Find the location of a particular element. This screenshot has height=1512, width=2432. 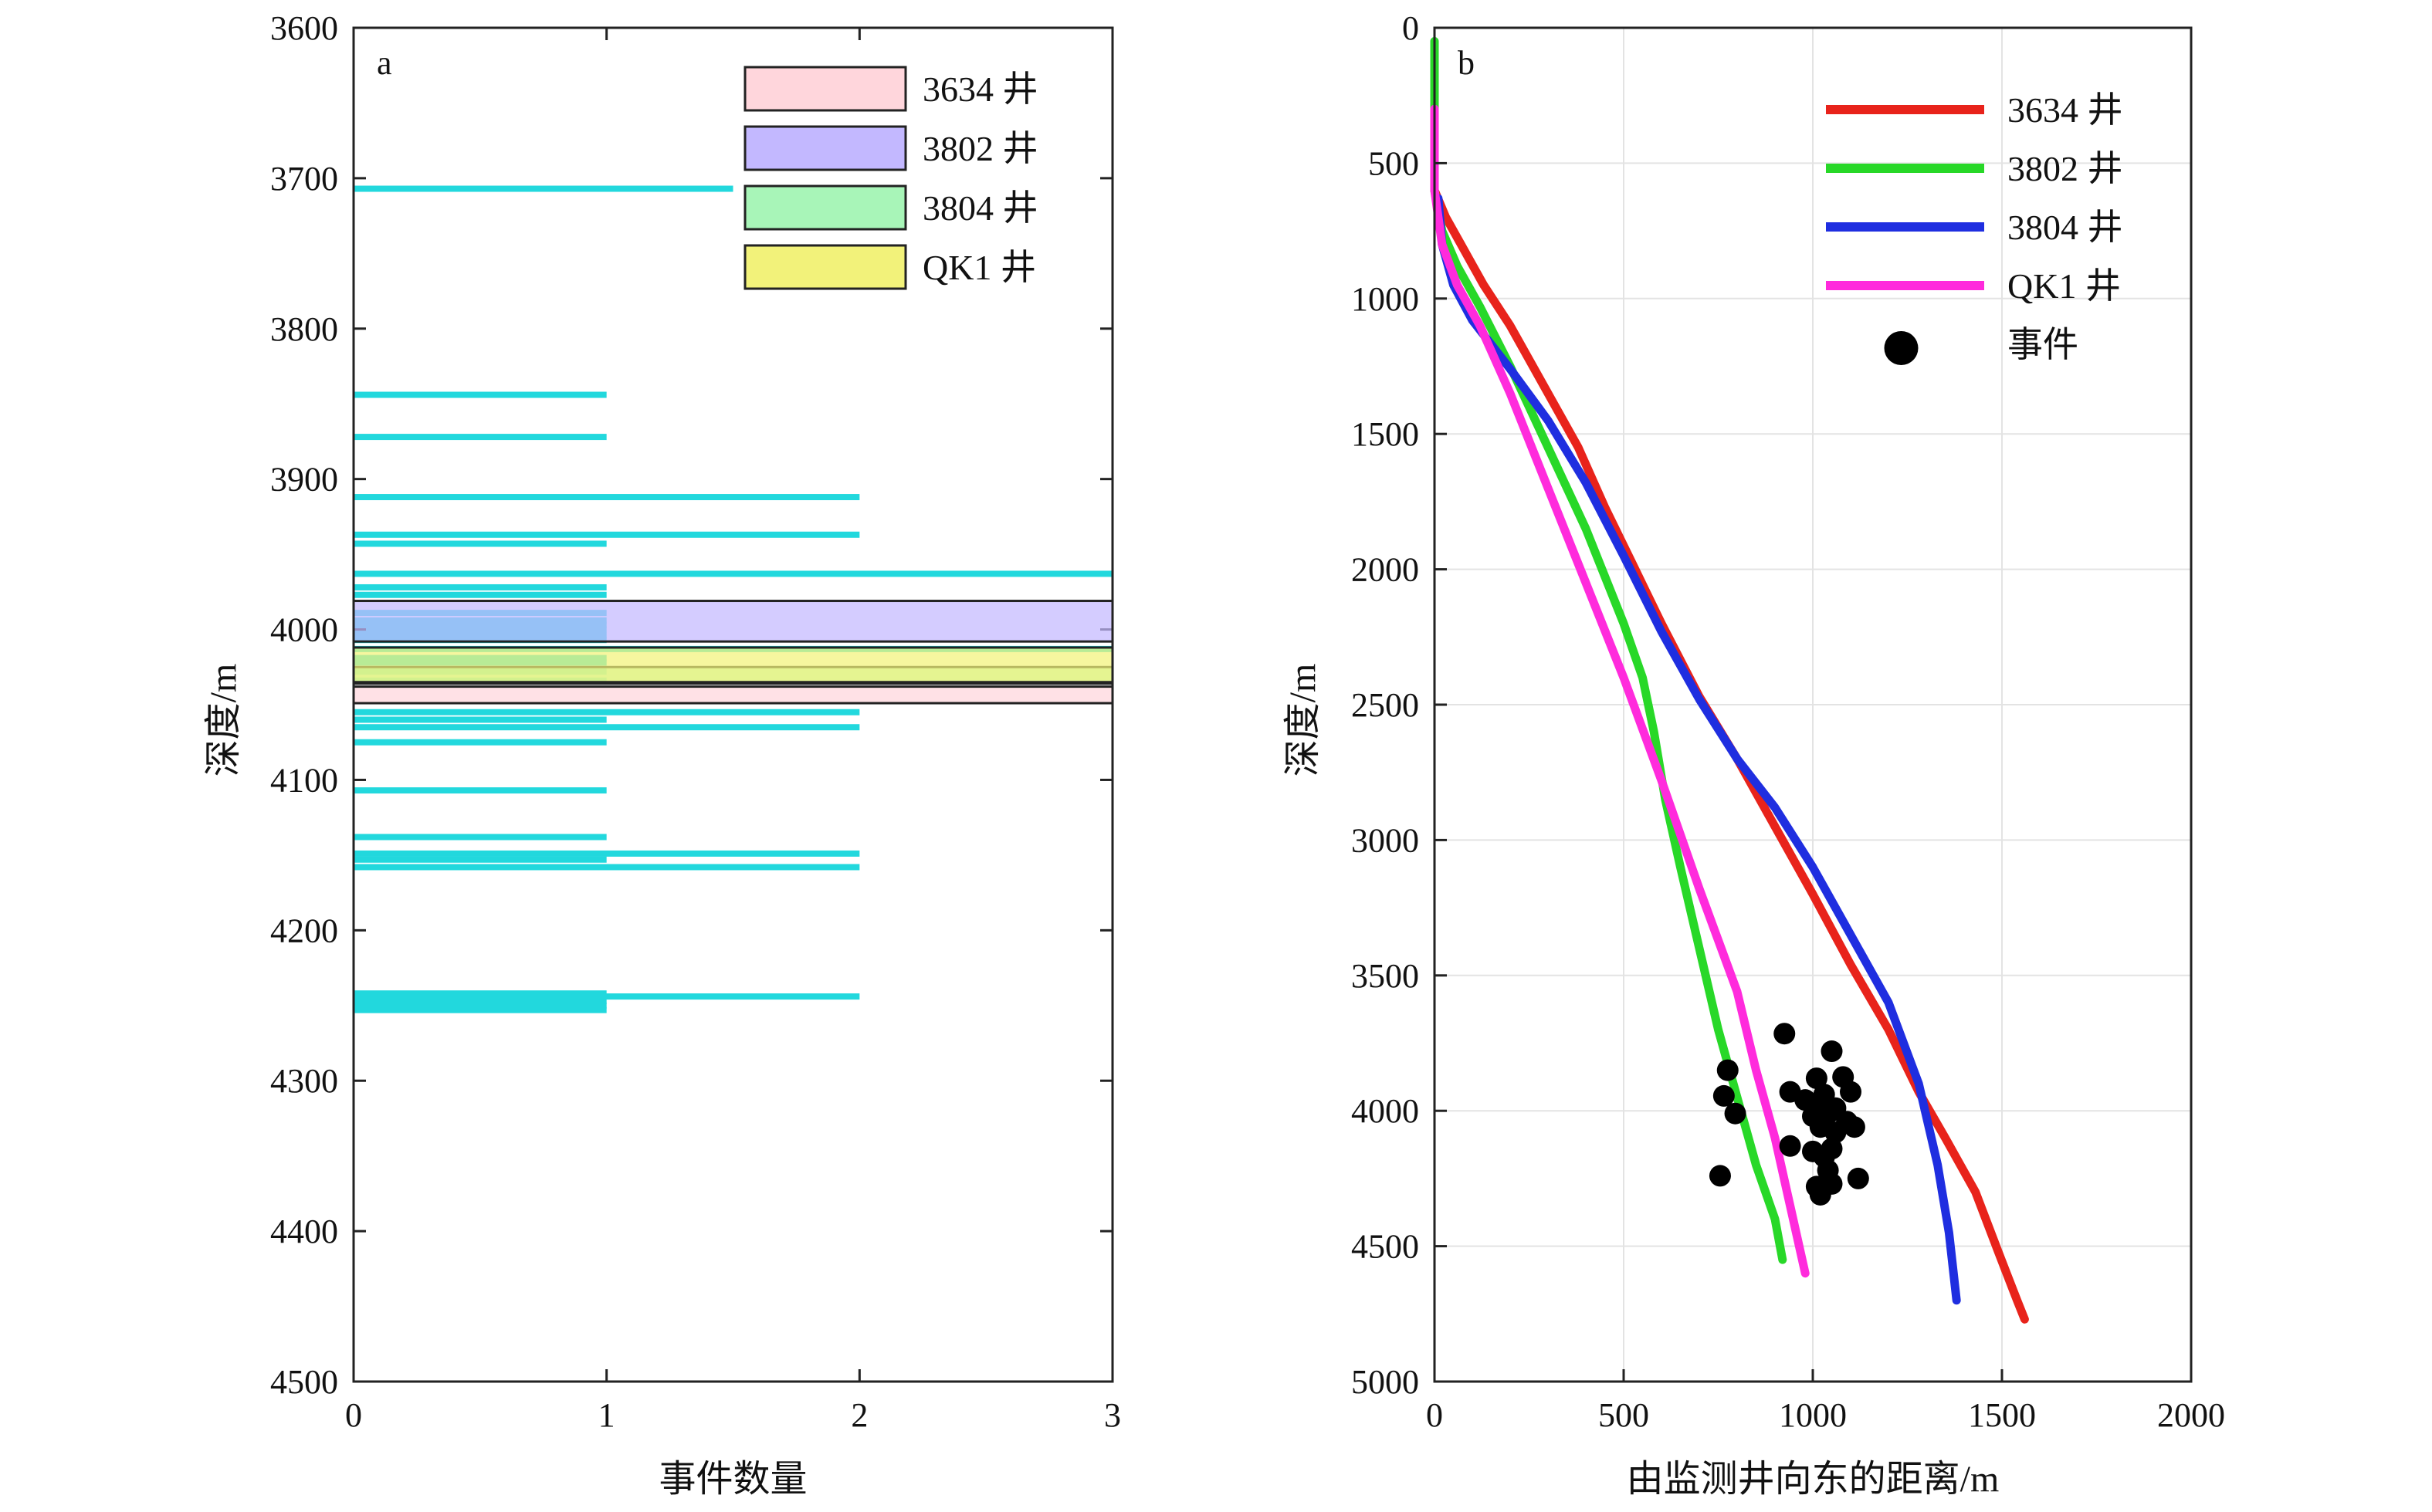

y-tick-label-8: 4400 is located at coordinates (304, 1231).